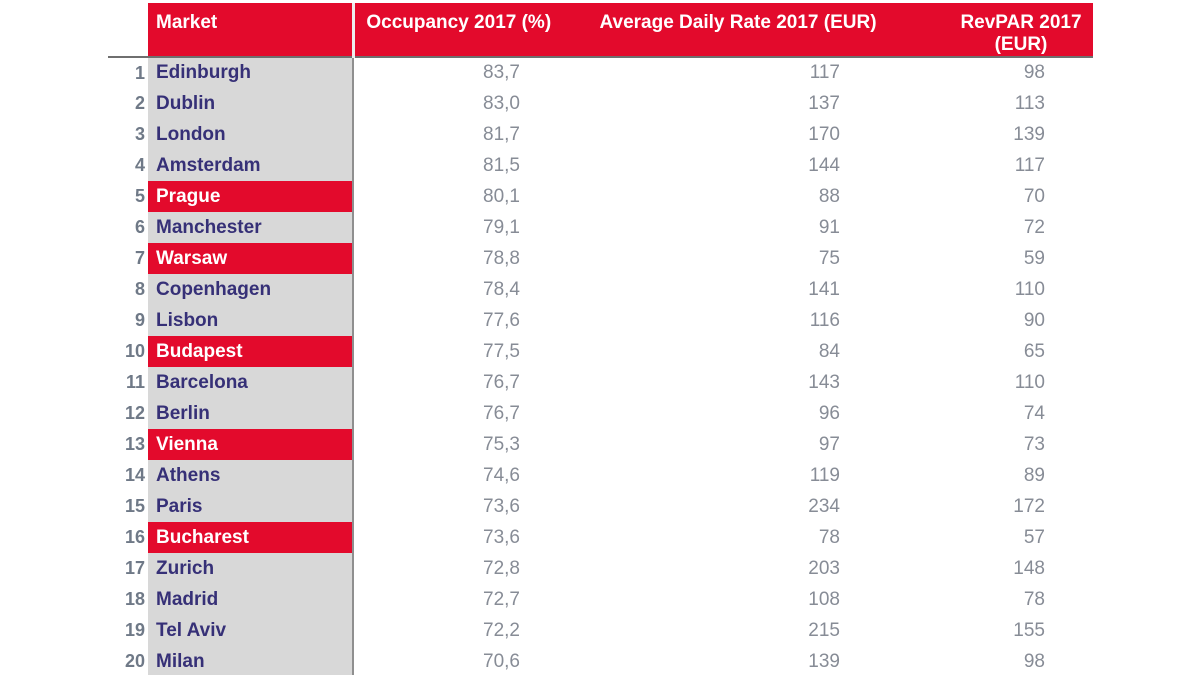  Describe the element at coordinates (501, 196) in the screenshot. I see `cell-occupancy: 80,1` at that location.